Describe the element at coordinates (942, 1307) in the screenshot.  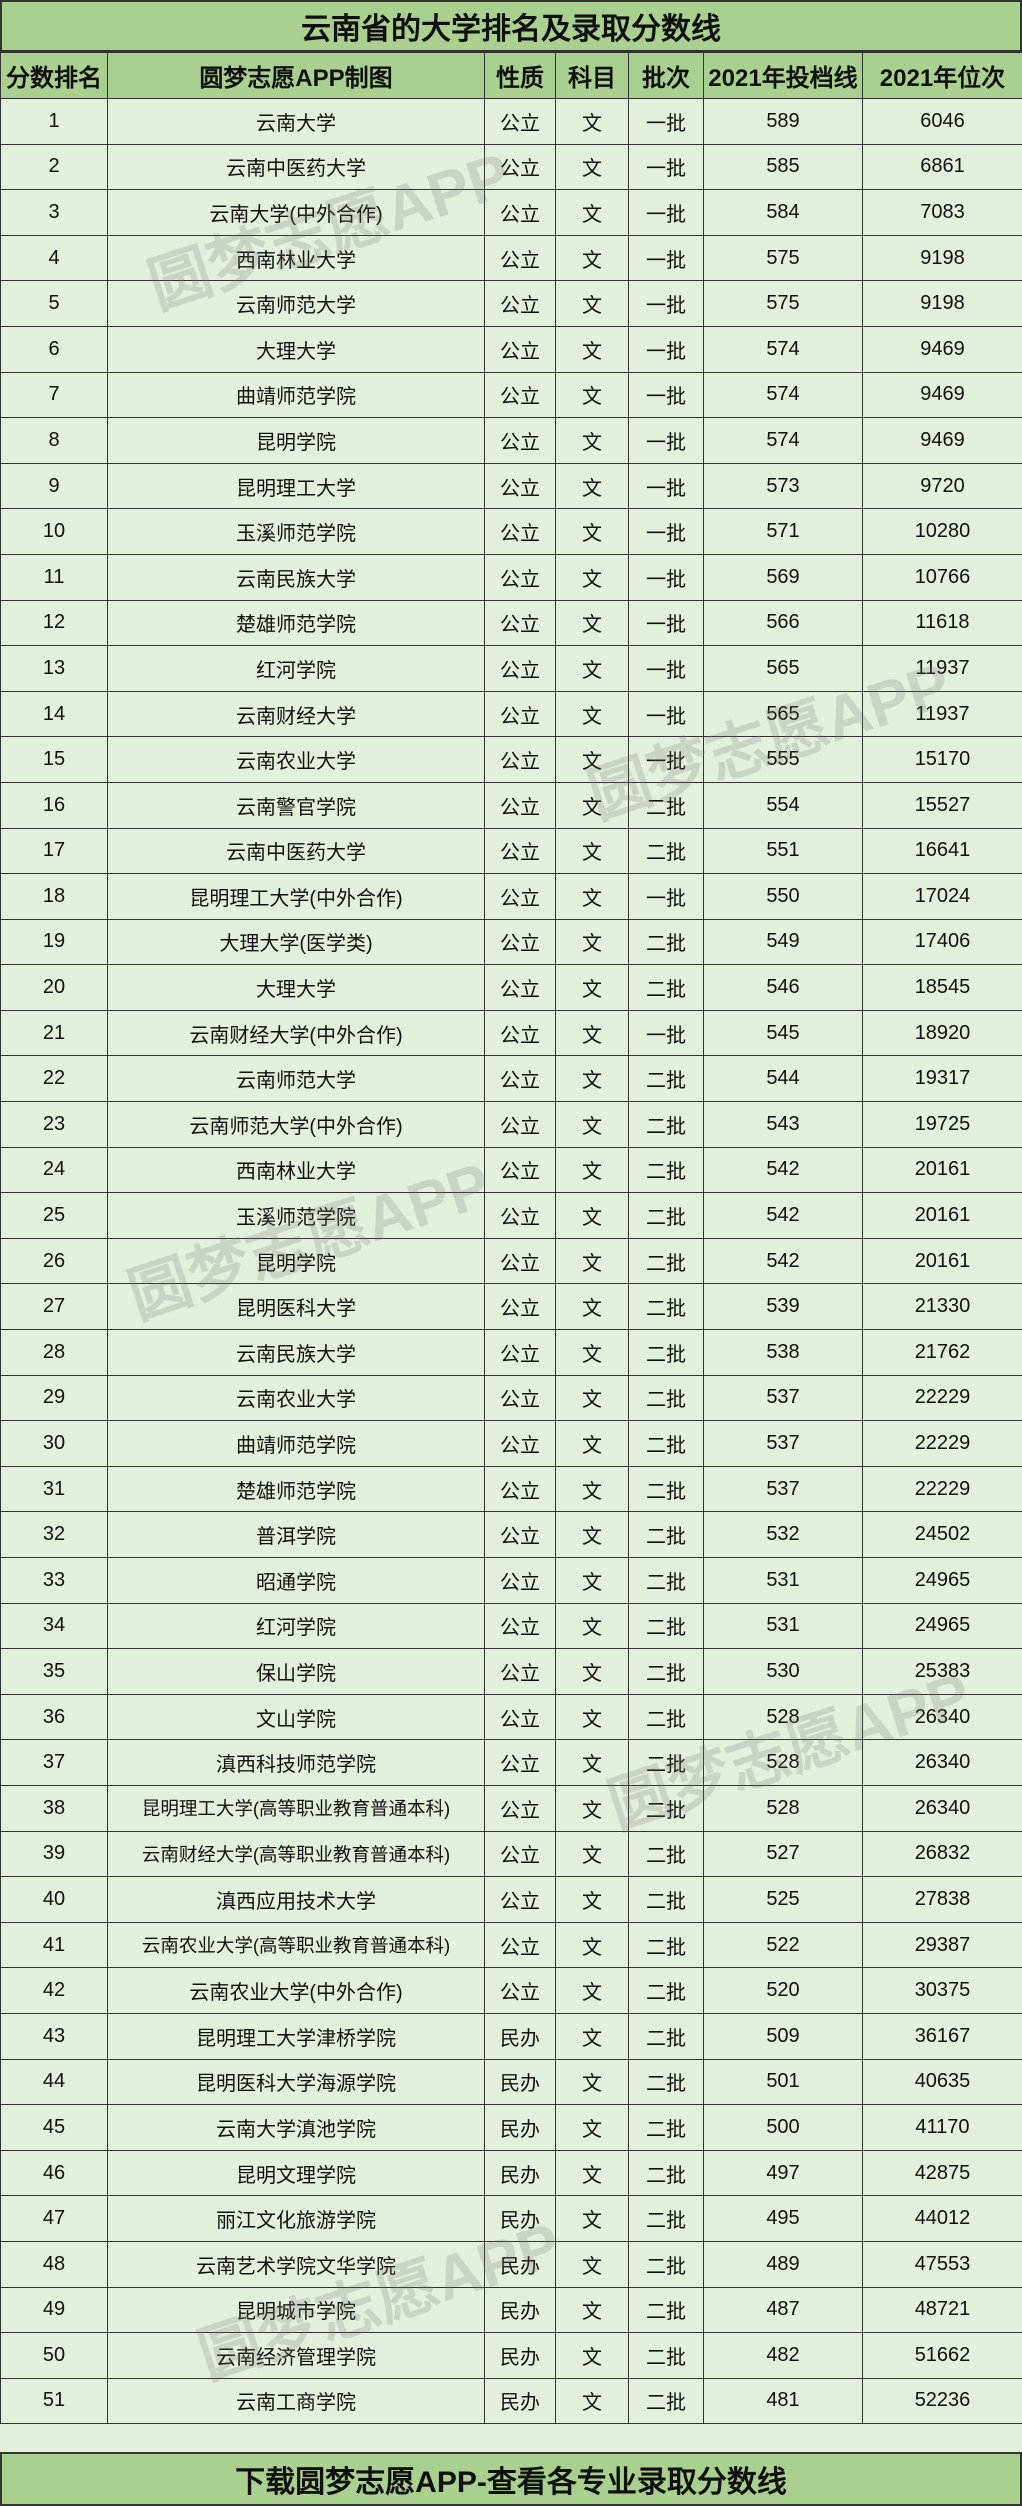
I see `cell-position: 21330` at that location.